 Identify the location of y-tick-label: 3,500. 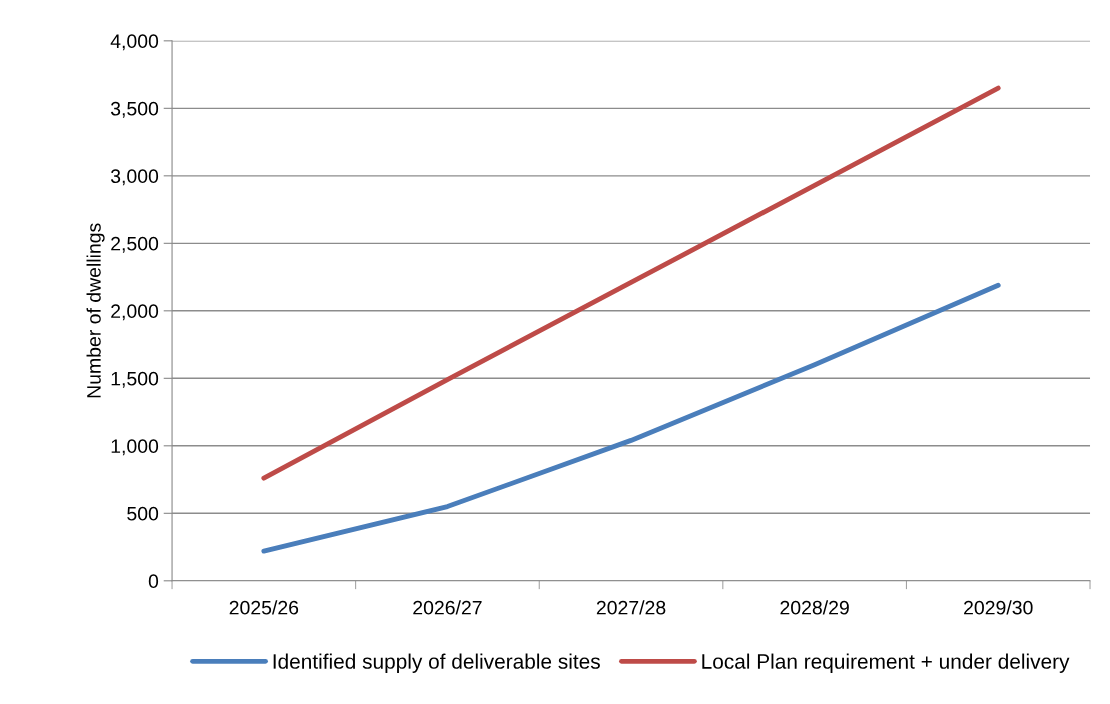
(134, 109).